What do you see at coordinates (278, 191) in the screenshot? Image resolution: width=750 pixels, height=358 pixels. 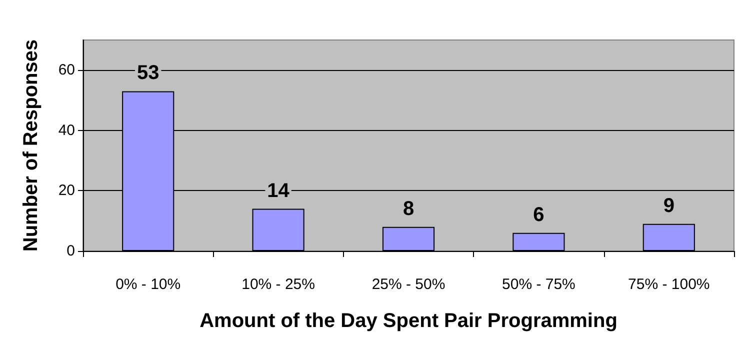 I see `data-label: 14` at bounding box center [278, 191].